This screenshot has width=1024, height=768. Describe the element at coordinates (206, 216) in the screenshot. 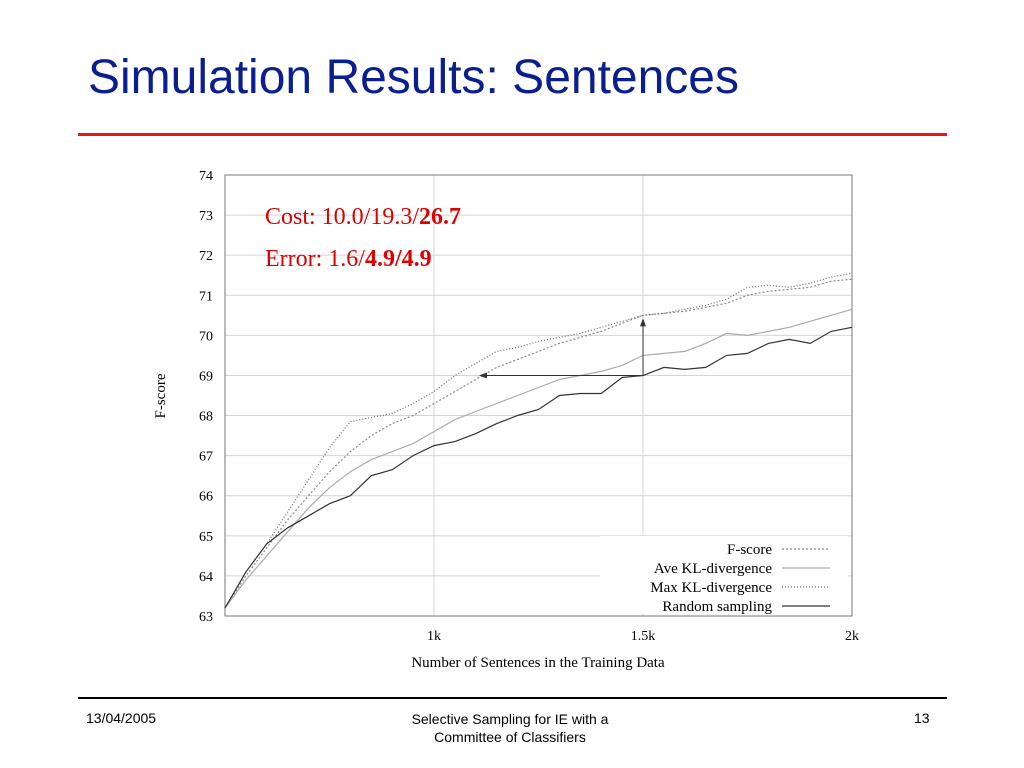

I see `y-tick-label: 73` at that location.